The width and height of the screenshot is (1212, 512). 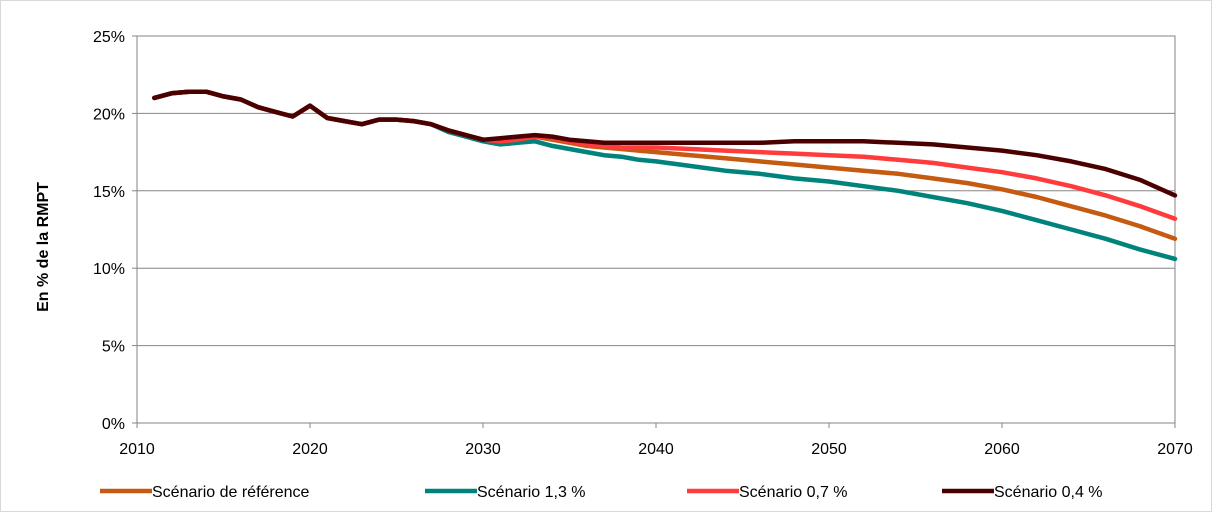 I want to click on y-tick-label: 20%, so click(x=109, y=114).